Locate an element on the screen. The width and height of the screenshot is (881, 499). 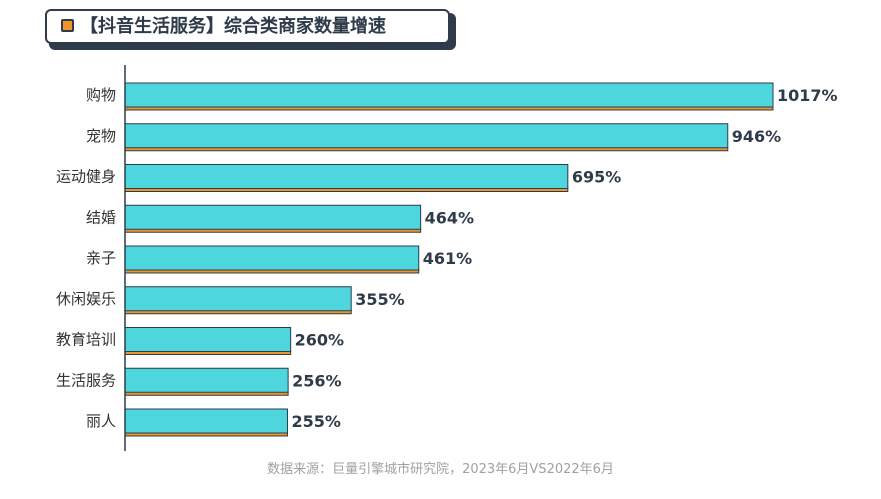
value-label: 695% is located at coordinates (596, 177).